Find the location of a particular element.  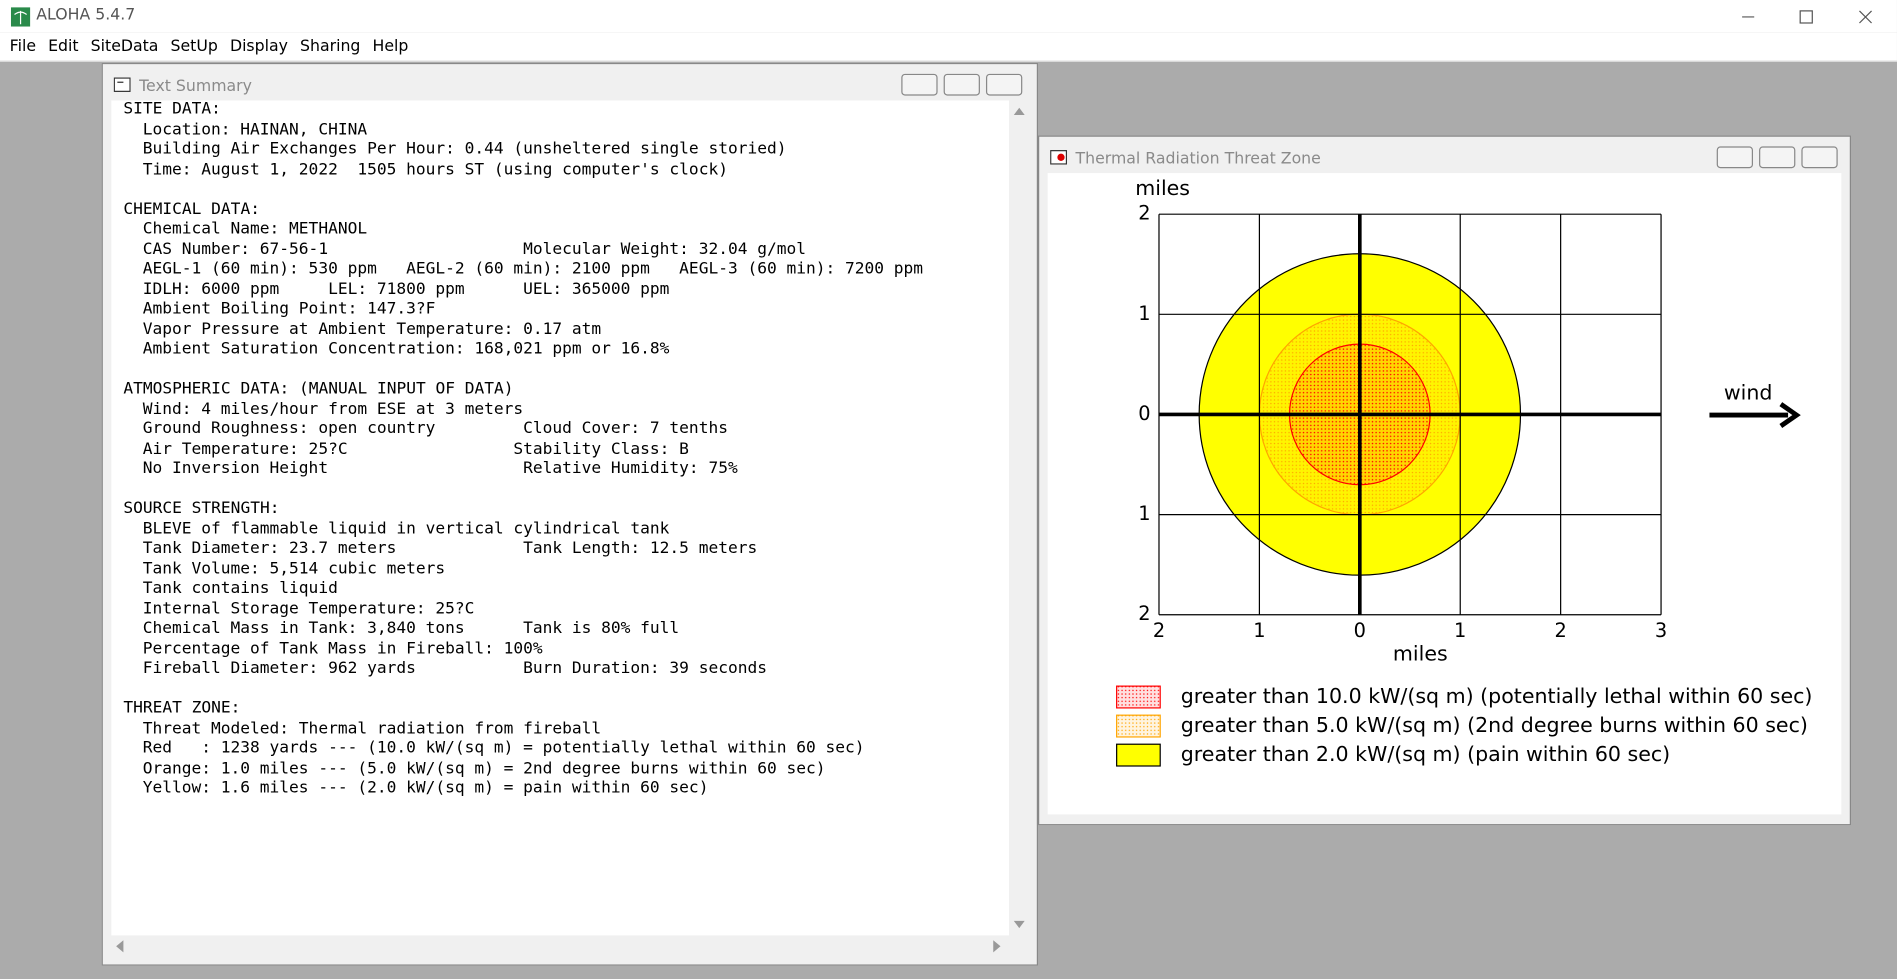

section-heading: THREAT ZONE: is located at coordinates (182, 708).